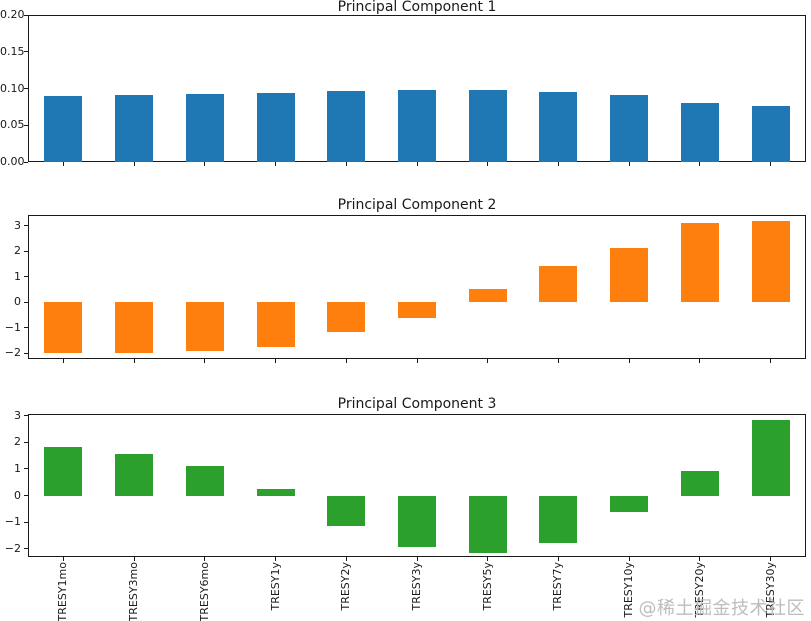  I want to click on bar-tresy10y-pc2, so click(629, 275).